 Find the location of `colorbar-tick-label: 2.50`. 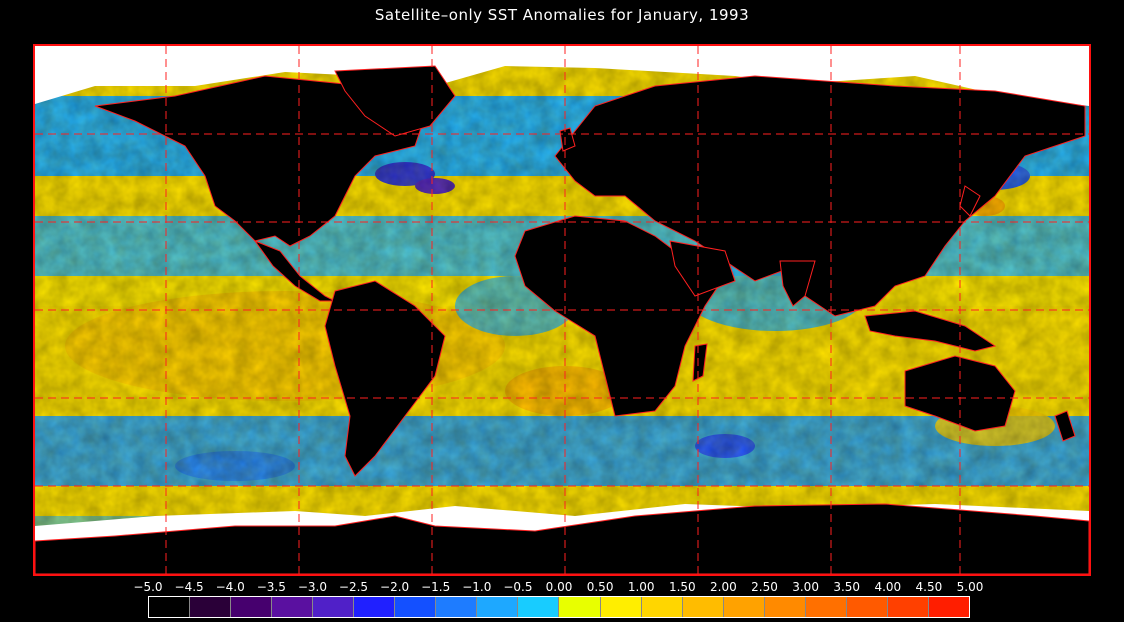

colorbar-tick-label: 2.50 is located at coordinates (764, 587).